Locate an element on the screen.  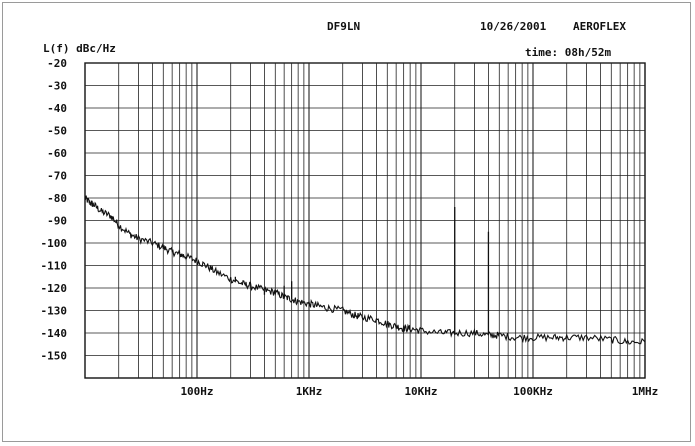
x-tick-label: 1MHz is located at coordinates (645, 391).